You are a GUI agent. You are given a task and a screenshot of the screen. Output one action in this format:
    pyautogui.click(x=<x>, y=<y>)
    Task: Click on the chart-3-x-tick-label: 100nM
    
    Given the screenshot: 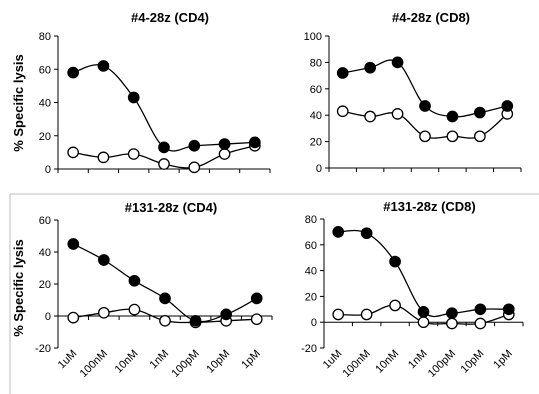 What is the action you would take?
    pyautogui.click(x=94, y=364)
    